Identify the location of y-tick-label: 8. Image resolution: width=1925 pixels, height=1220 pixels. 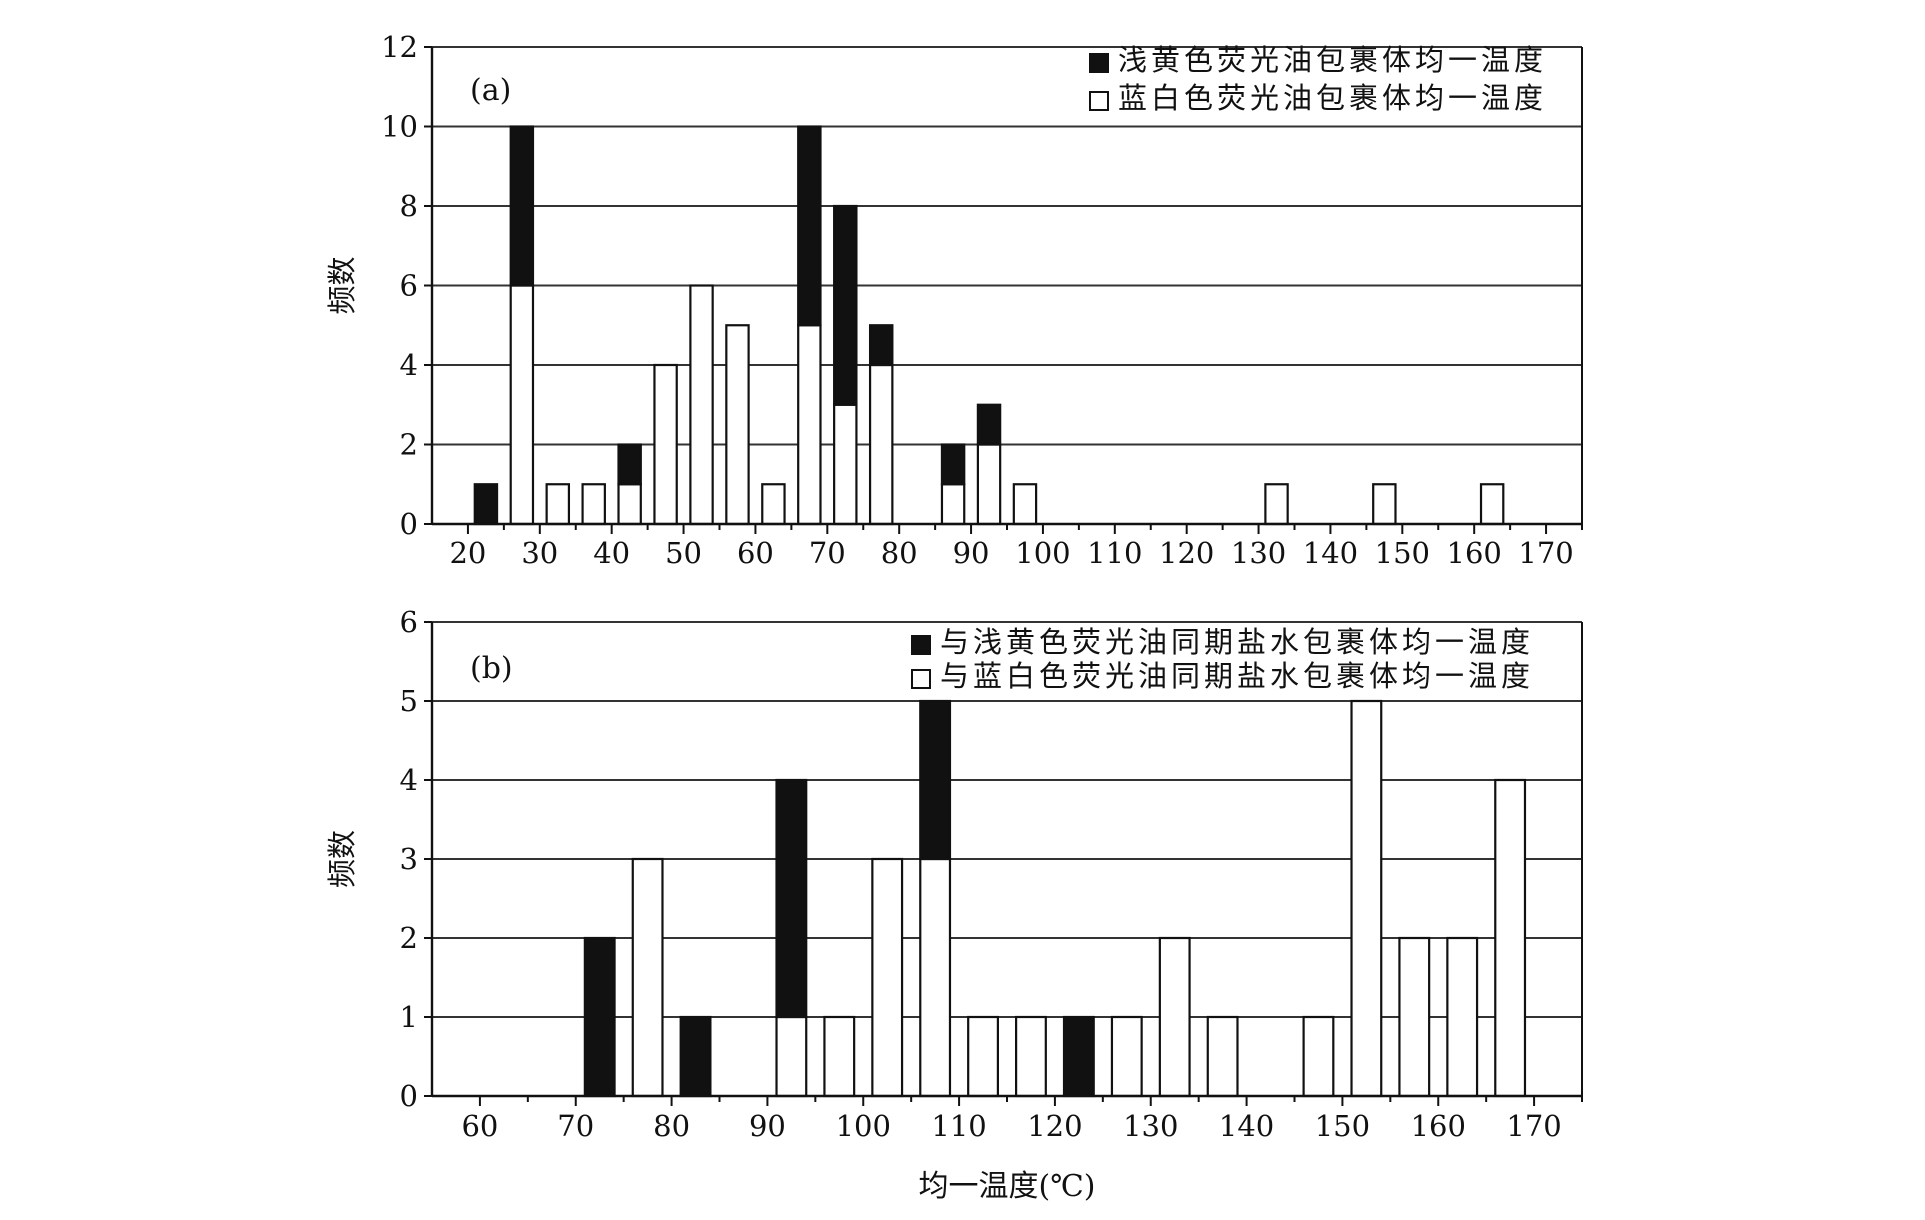
(409, 206).